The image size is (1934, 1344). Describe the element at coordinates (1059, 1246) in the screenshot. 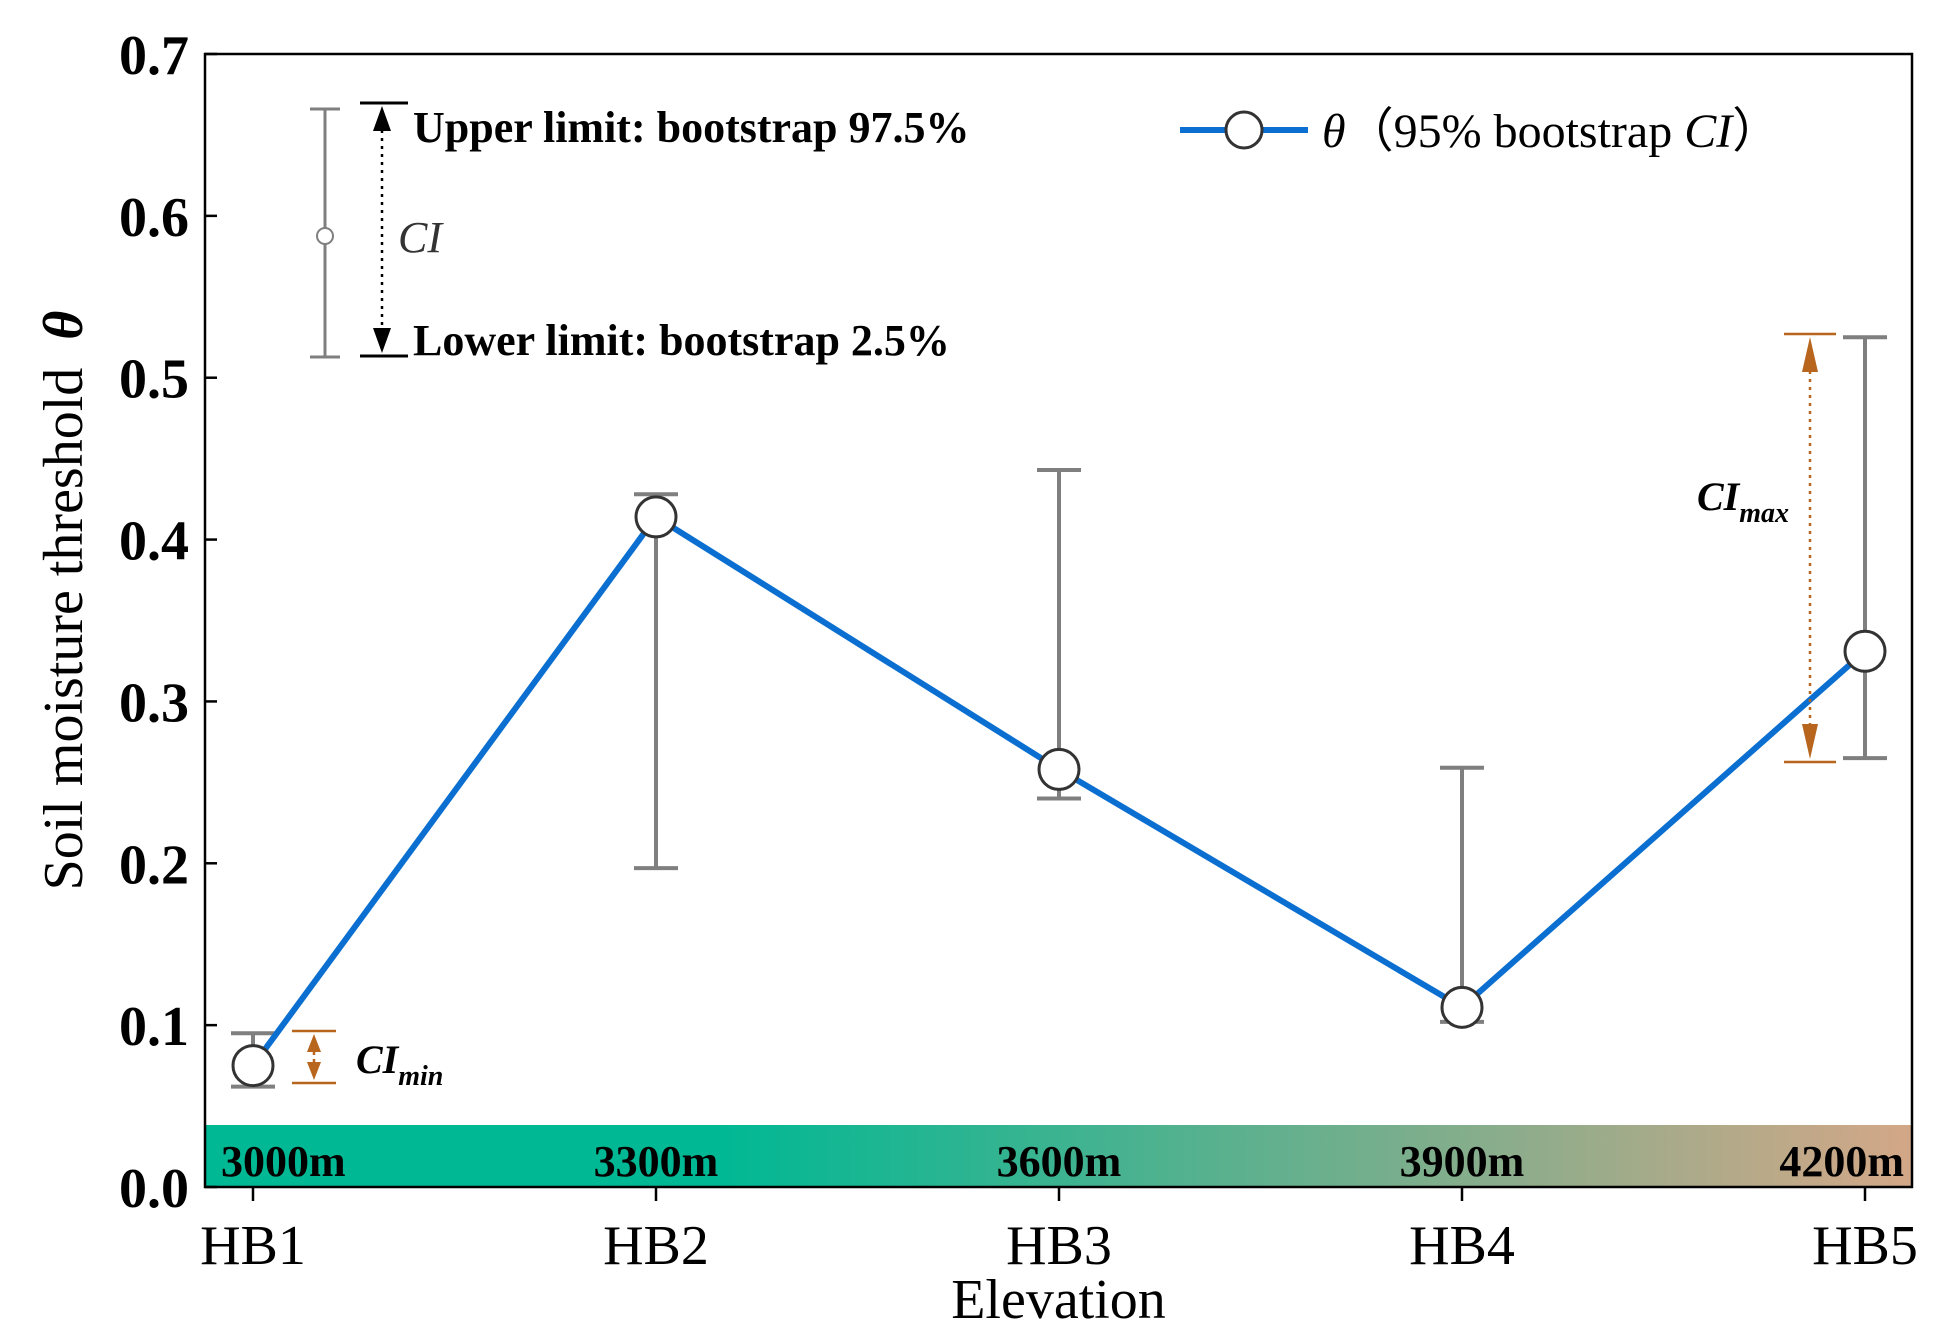

I see `x-tick-label: HB3` at that location.